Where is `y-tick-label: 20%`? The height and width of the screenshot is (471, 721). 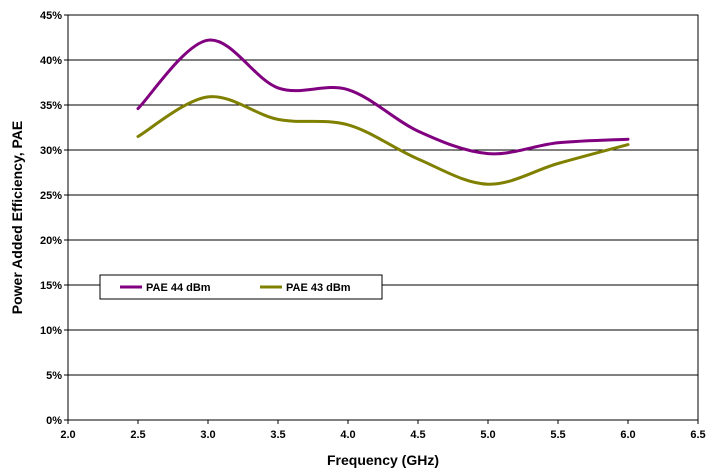
y-tick-label: 20% is located at coordinates (51, 241).